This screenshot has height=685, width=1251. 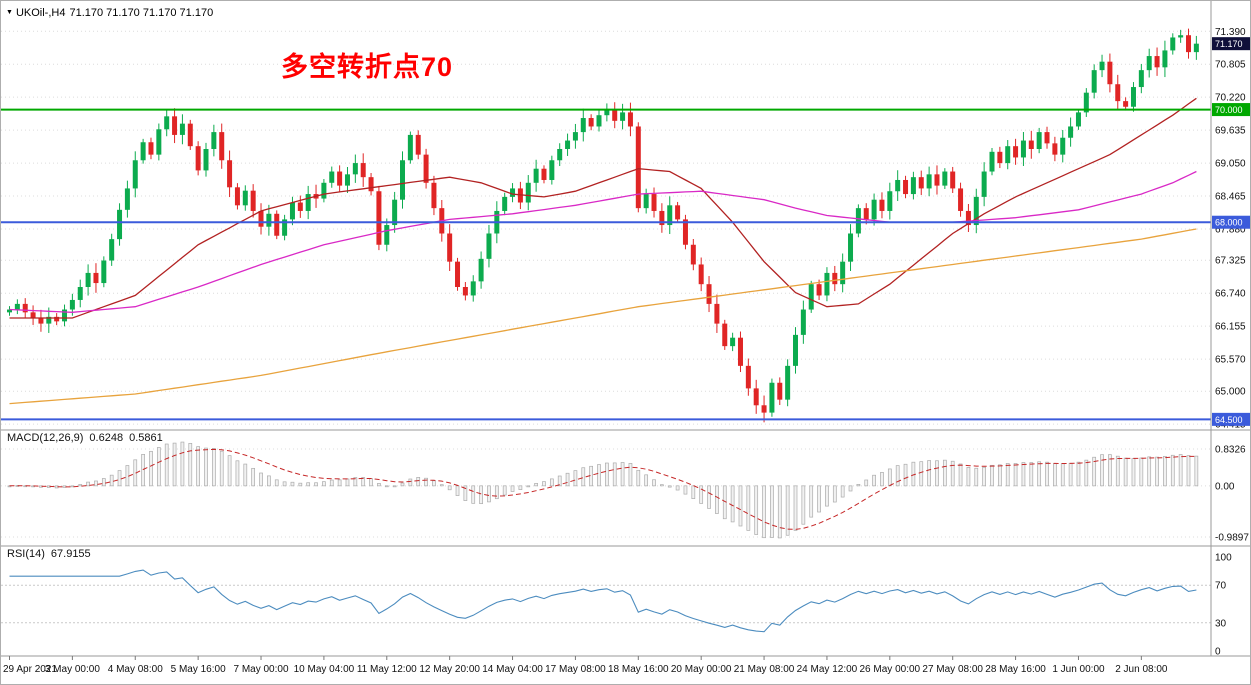 I want to click on time-axis-label: 1 Jun 00:00, so click(x=1078, y=669).